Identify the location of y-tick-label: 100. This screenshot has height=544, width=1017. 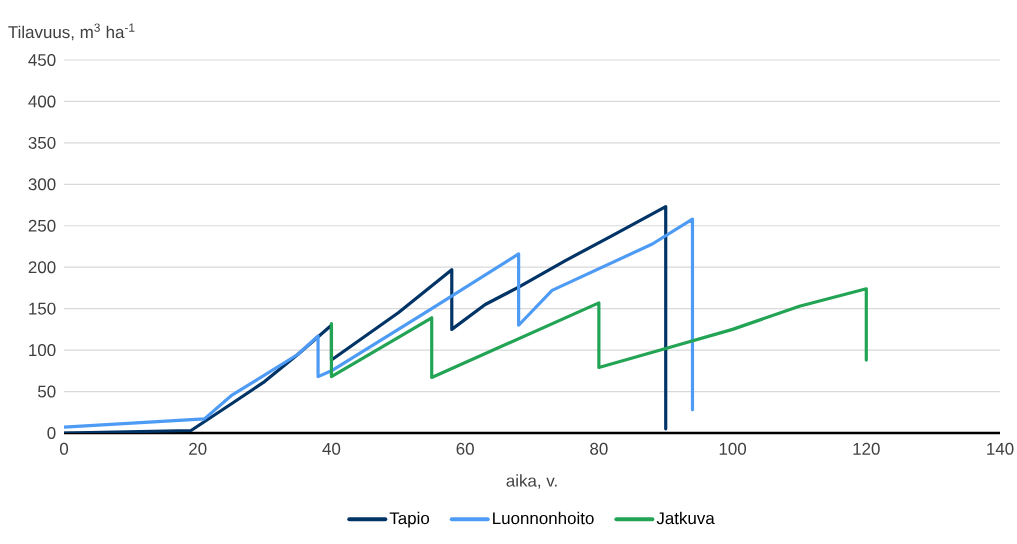
(42, 350).